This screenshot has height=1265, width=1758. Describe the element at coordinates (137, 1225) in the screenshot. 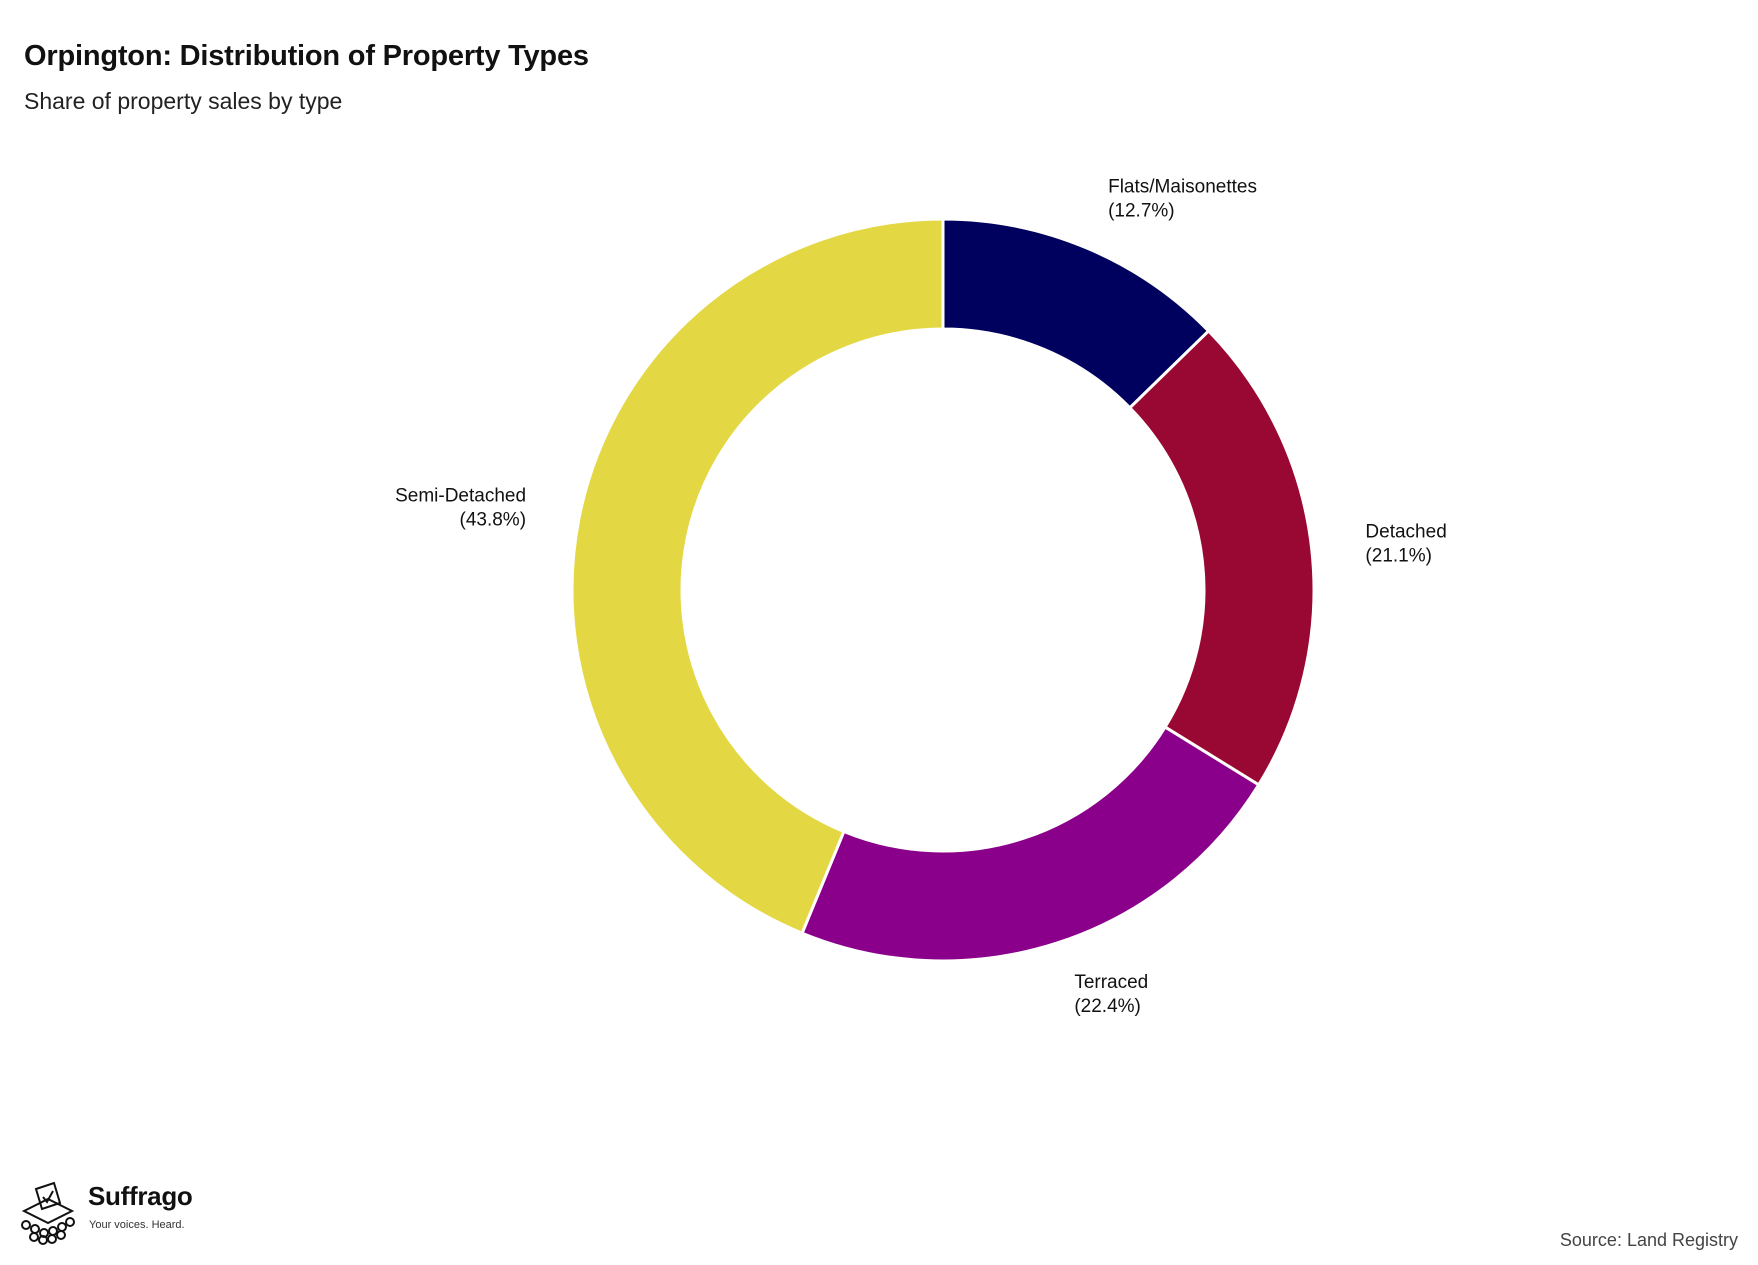

I see `brand-tagline: Your voices. Heard.` at that location.